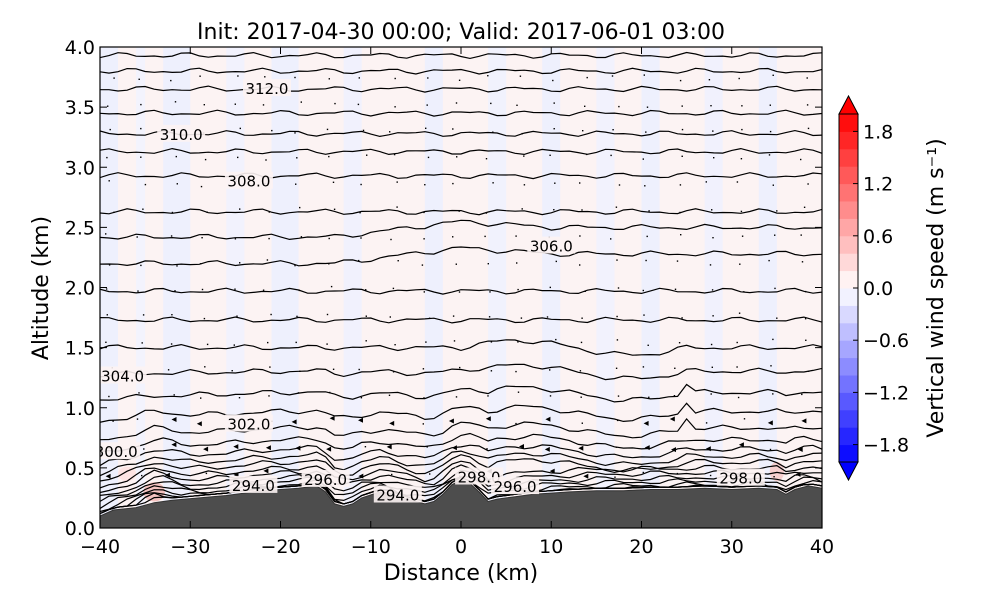  What do you see at coordinates (397, 496) in the screenshot?
I see `contour-label: 294.0` at bounding box center [397, 496].